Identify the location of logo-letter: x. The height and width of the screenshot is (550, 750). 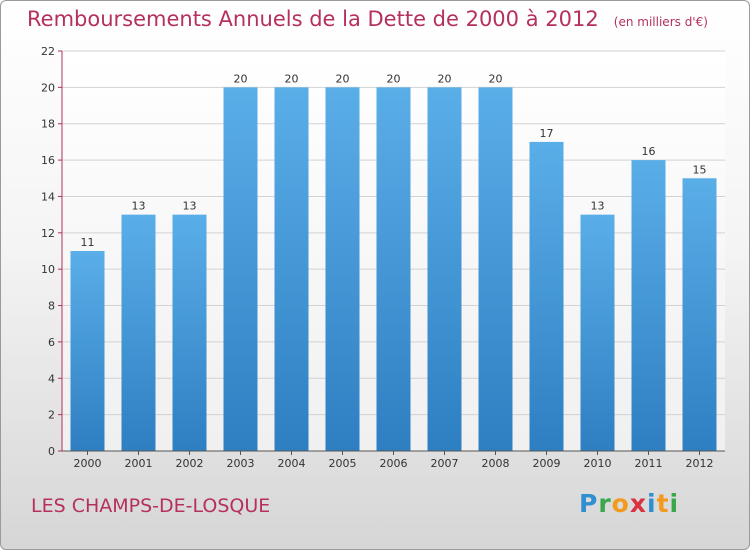
(638, 503).